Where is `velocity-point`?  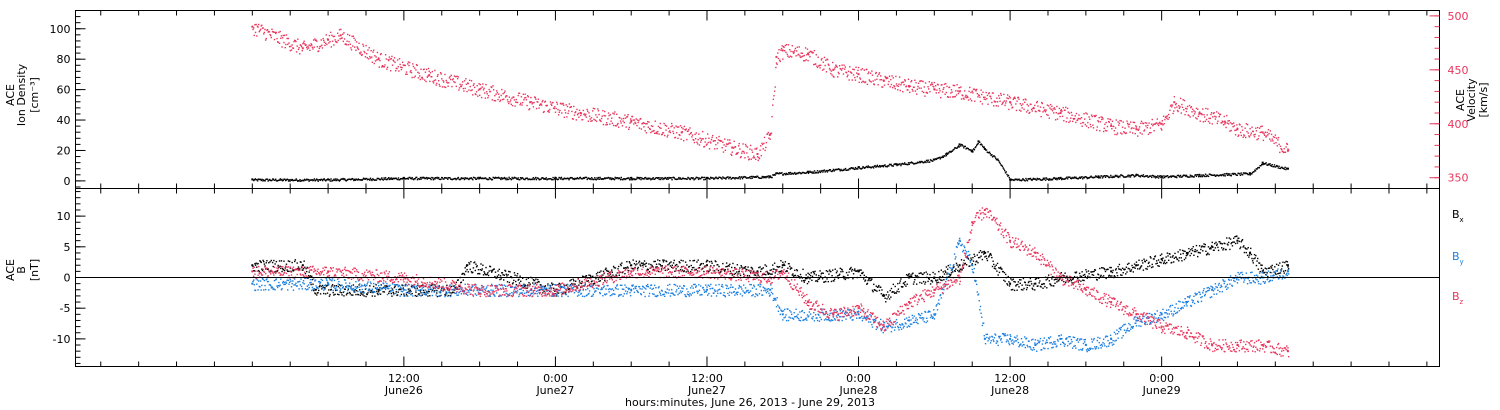
velocity-point is located at coordinates (833, 69).